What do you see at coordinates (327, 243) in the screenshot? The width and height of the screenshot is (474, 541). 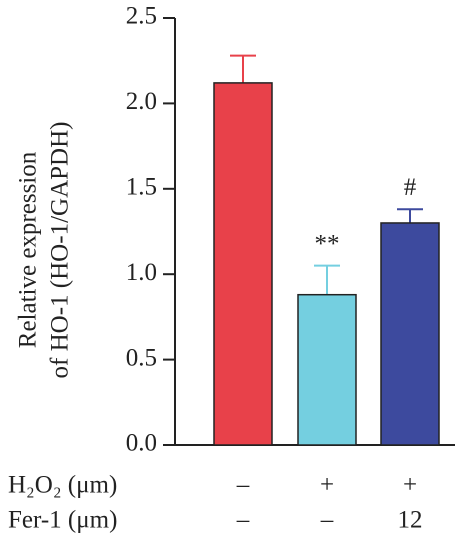 I see `annotation: **` at bounding box center [327, 243].